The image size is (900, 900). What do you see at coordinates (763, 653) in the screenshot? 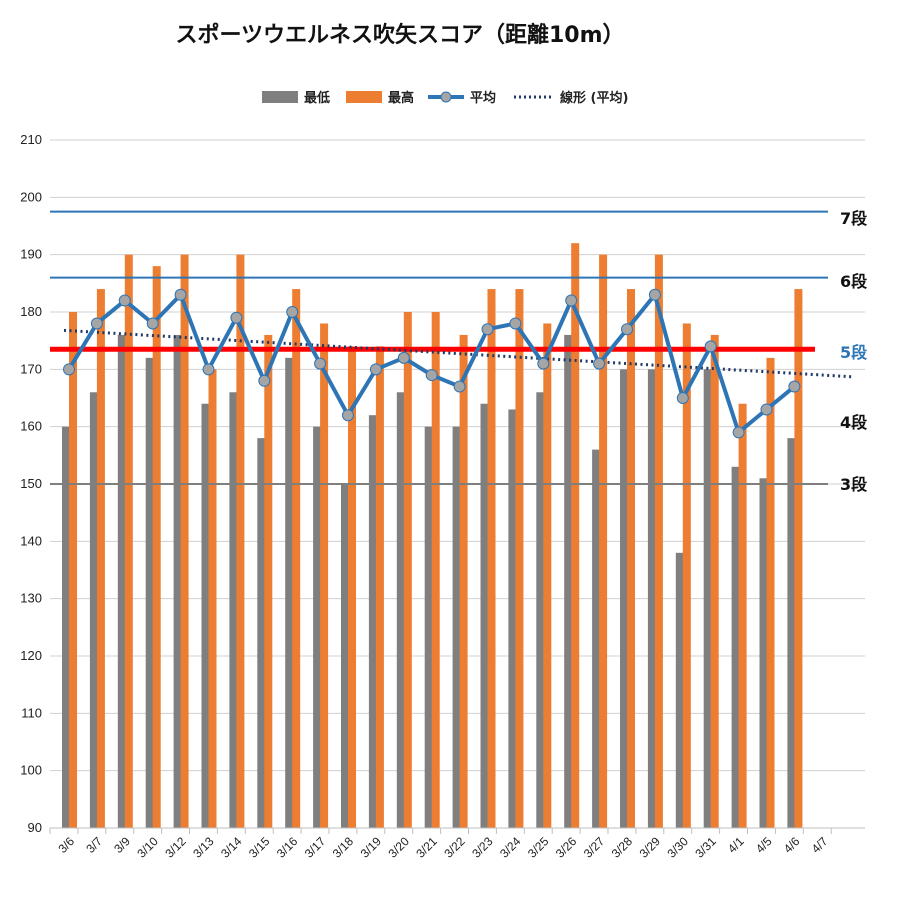
I see `bar-min-4/5` at bounding box center [763, 653].